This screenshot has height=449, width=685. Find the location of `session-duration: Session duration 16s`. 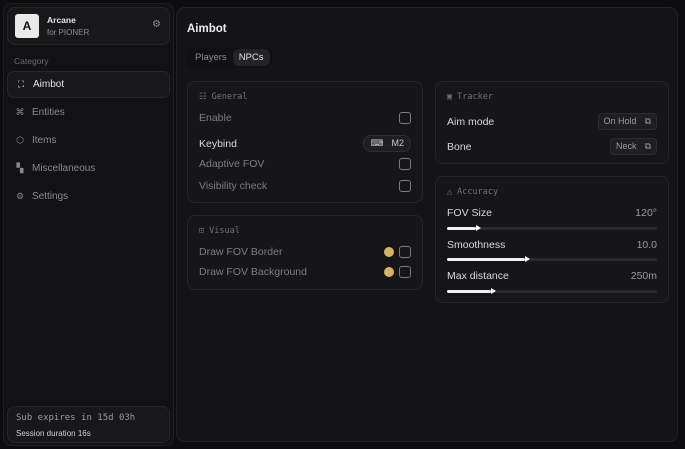

session-duration: Session duration 16s is located at coordinates (53, 433).